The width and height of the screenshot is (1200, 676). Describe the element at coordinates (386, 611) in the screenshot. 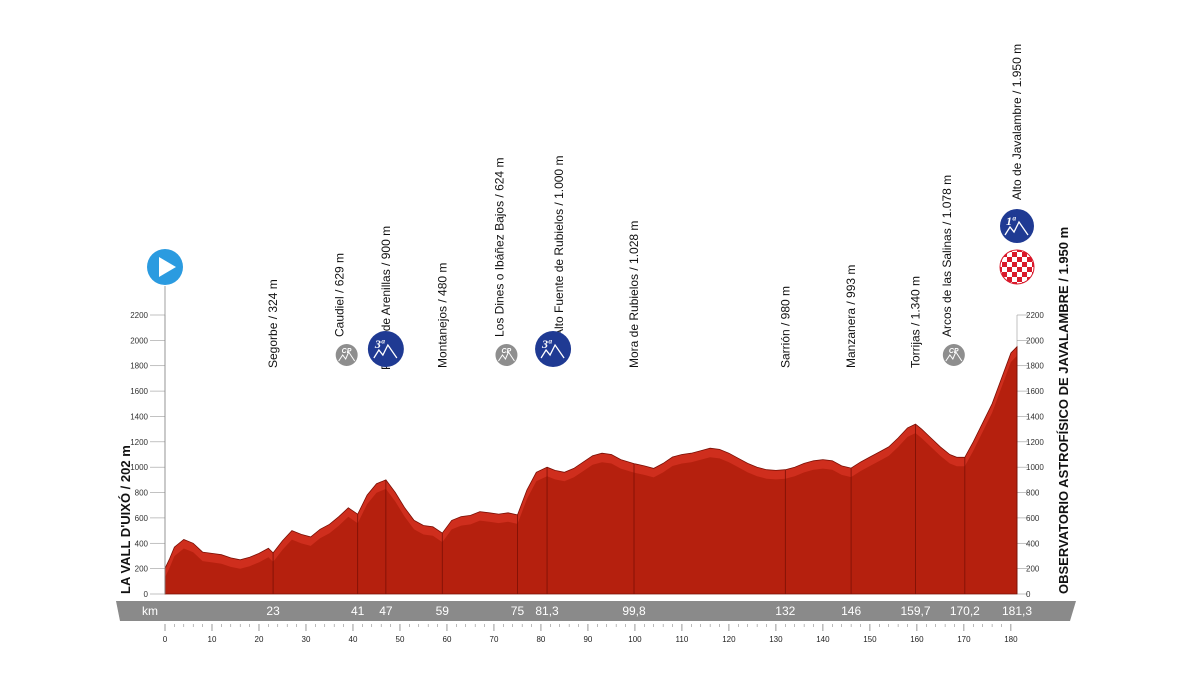

I see `route-point-km: 47` at that location.